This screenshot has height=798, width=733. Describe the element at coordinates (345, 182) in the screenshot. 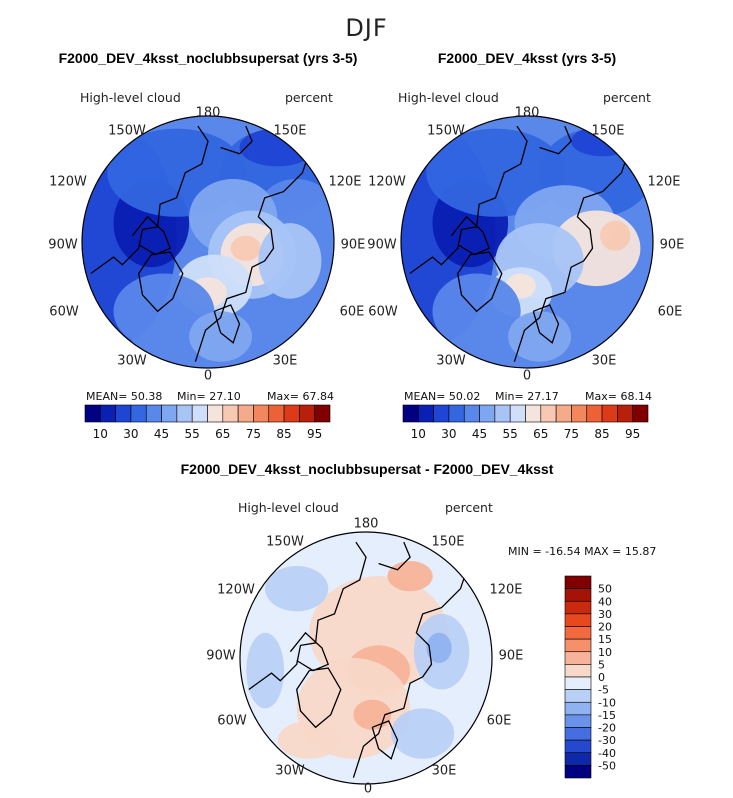

I see `panel-1-lon-120e: 120E` at that location.